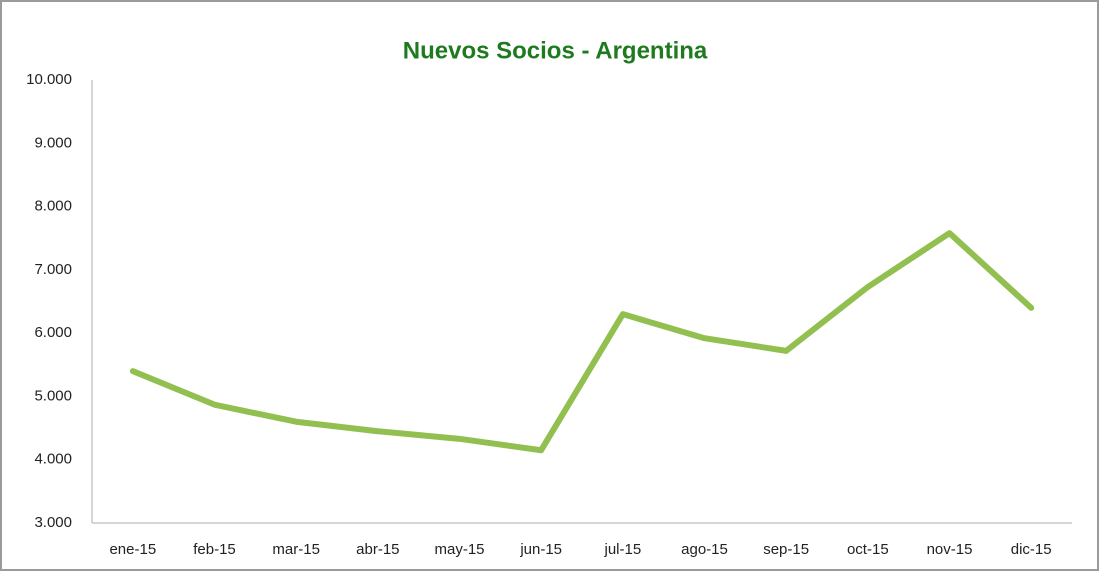 This screenshot has width=1100, height=572. Describe the element at coordinates (132, 549) in the screenshot. I see `x-tick-label: ene-15` at that location.